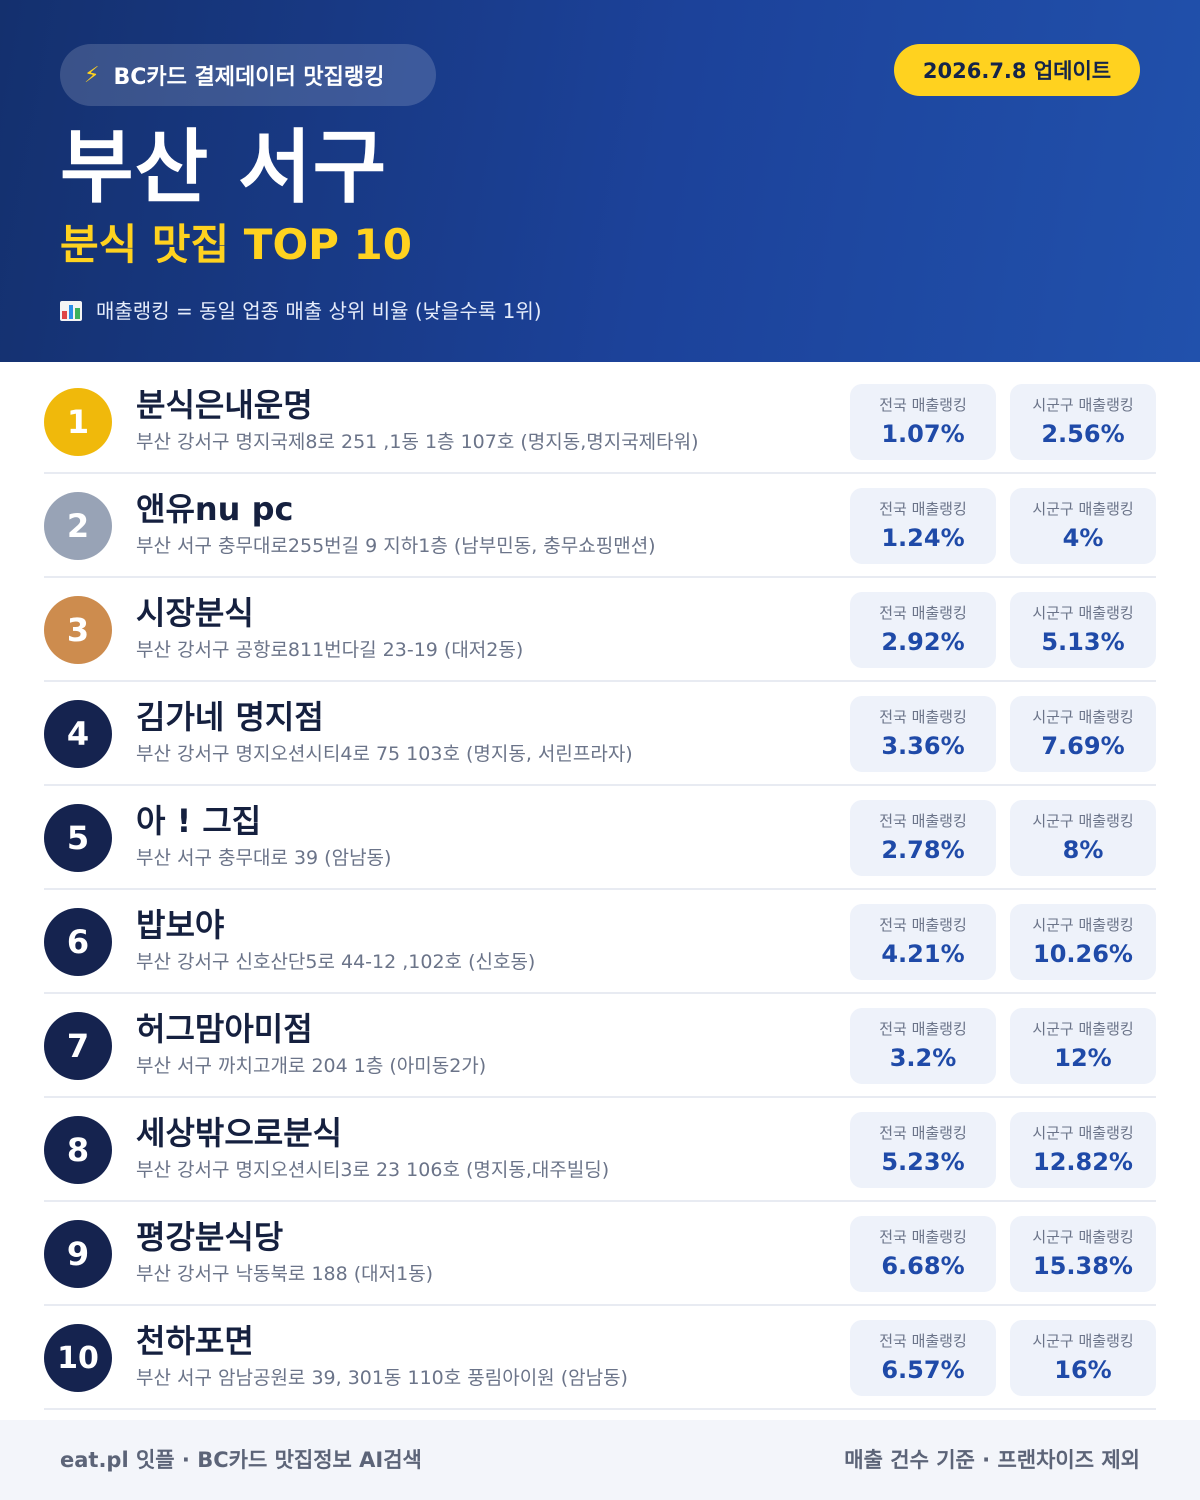 Image resolution: width=1200 pixels, height=1500 pixels. Describe the element at coordinates (239, 1133) in the screenshot. I see `restaurant-name: 세상밖으로분식` at that location.